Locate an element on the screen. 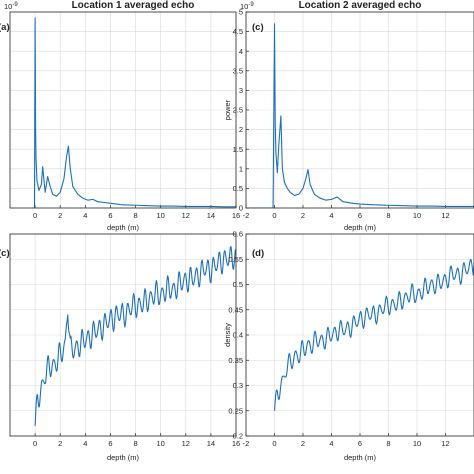 The height and width of the screenshot is (474, 474). y-tick-label: 0.55 is located at coordinates (235, 259).